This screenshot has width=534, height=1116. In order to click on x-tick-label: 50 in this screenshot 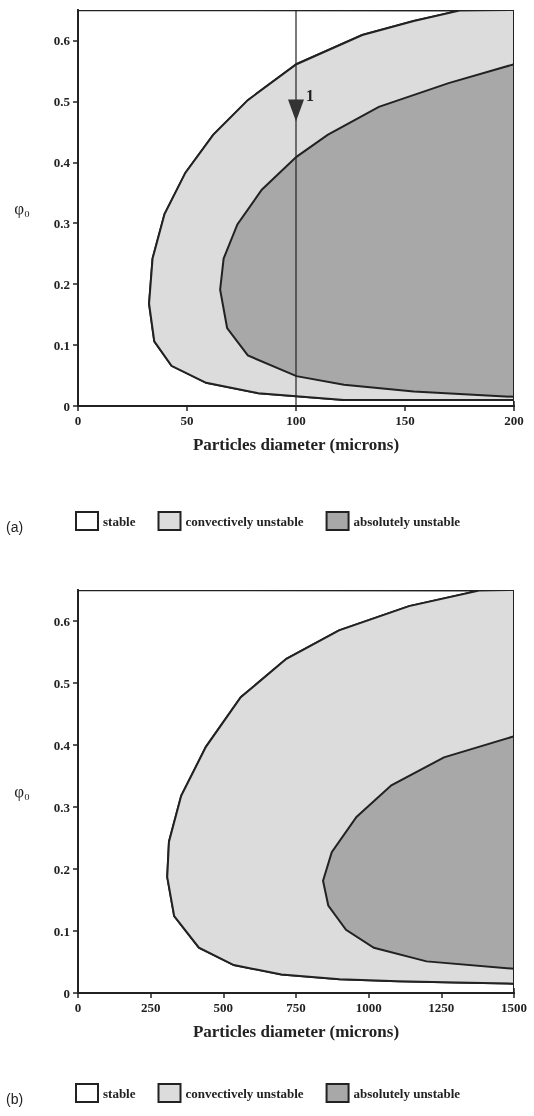, I will do `click(187, 420)`.